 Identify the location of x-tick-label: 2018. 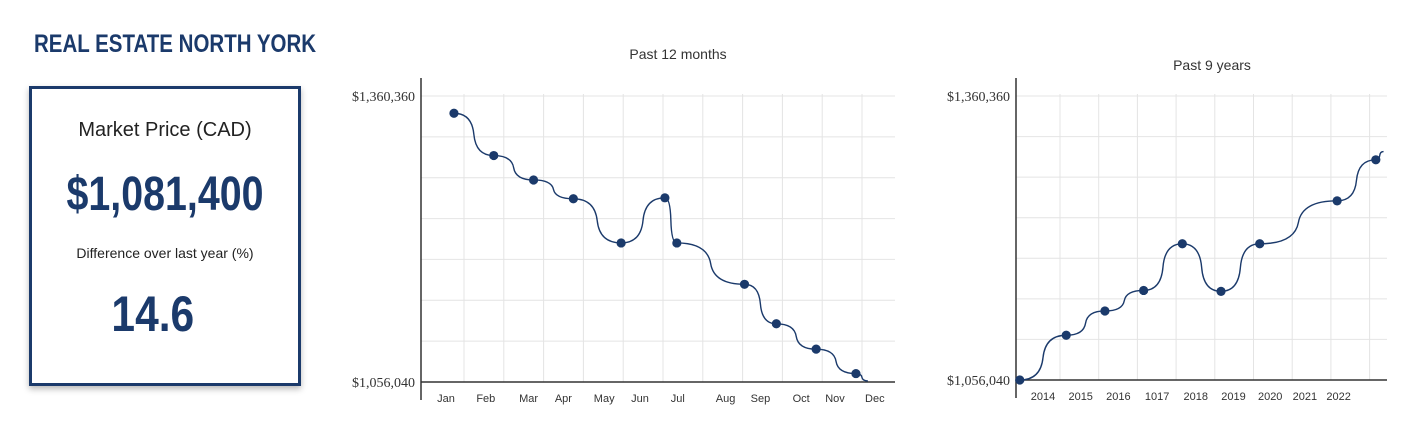
(1196, 397).